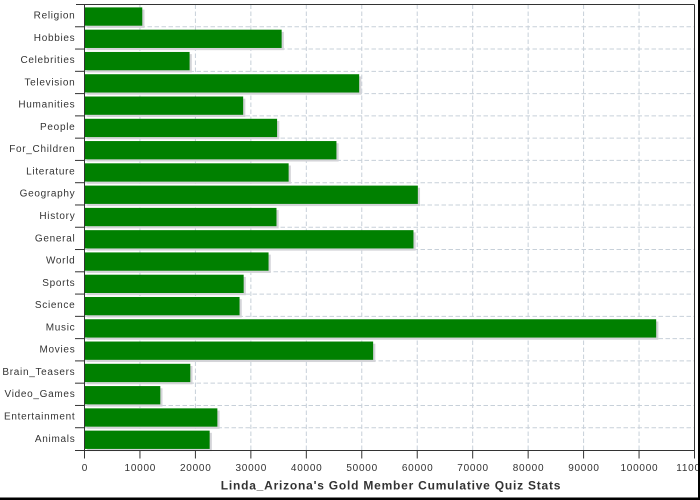  What do you see at coordinates (688, 468) in the screenshot?
I see `svg-text: 110000` at bounding box center [688, 468].